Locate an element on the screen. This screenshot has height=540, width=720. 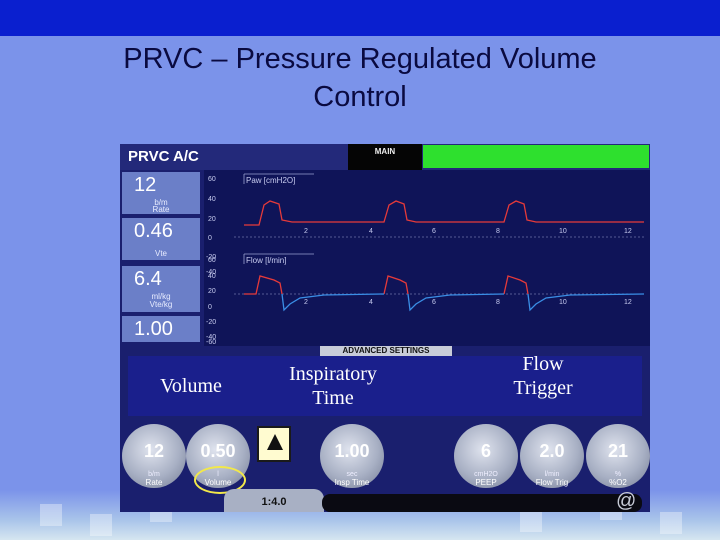
paw-ytick: -20 is located at coordinates (211, 257).